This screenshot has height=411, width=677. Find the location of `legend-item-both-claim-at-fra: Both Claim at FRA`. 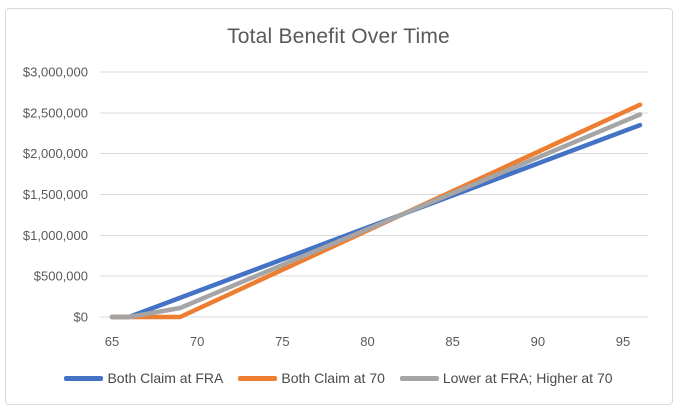

legend-item-both-claim-at-fra: Both Claim at FRA is located at coordinates (143, 378).